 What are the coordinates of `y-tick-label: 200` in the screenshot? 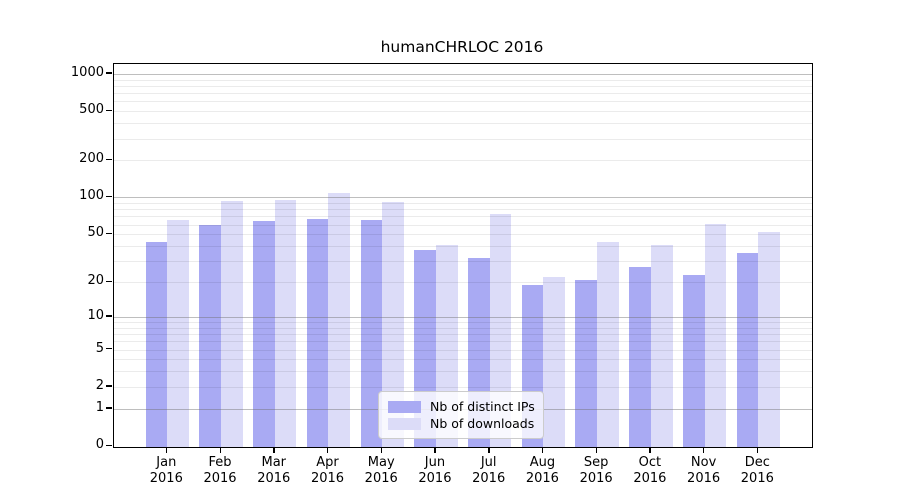 It's located at (91, 159).